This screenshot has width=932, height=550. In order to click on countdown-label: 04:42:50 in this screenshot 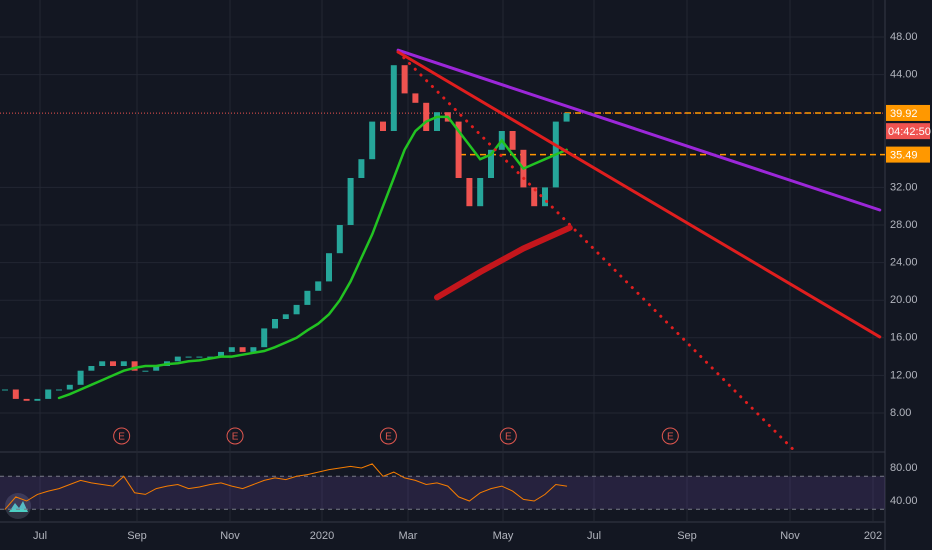, I will do `click(909, 132)`.